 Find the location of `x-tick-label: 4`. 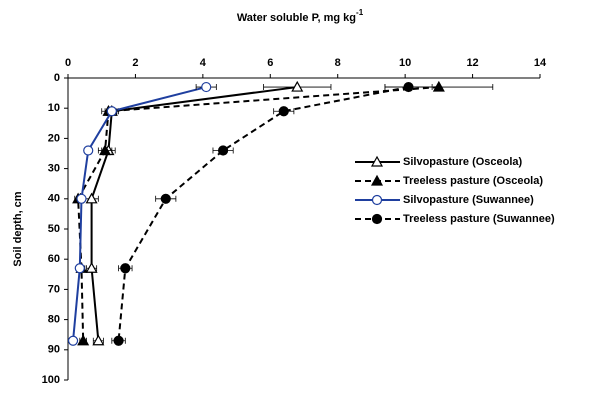

x-tick-label: 4 is located at coordinates (203, 63).